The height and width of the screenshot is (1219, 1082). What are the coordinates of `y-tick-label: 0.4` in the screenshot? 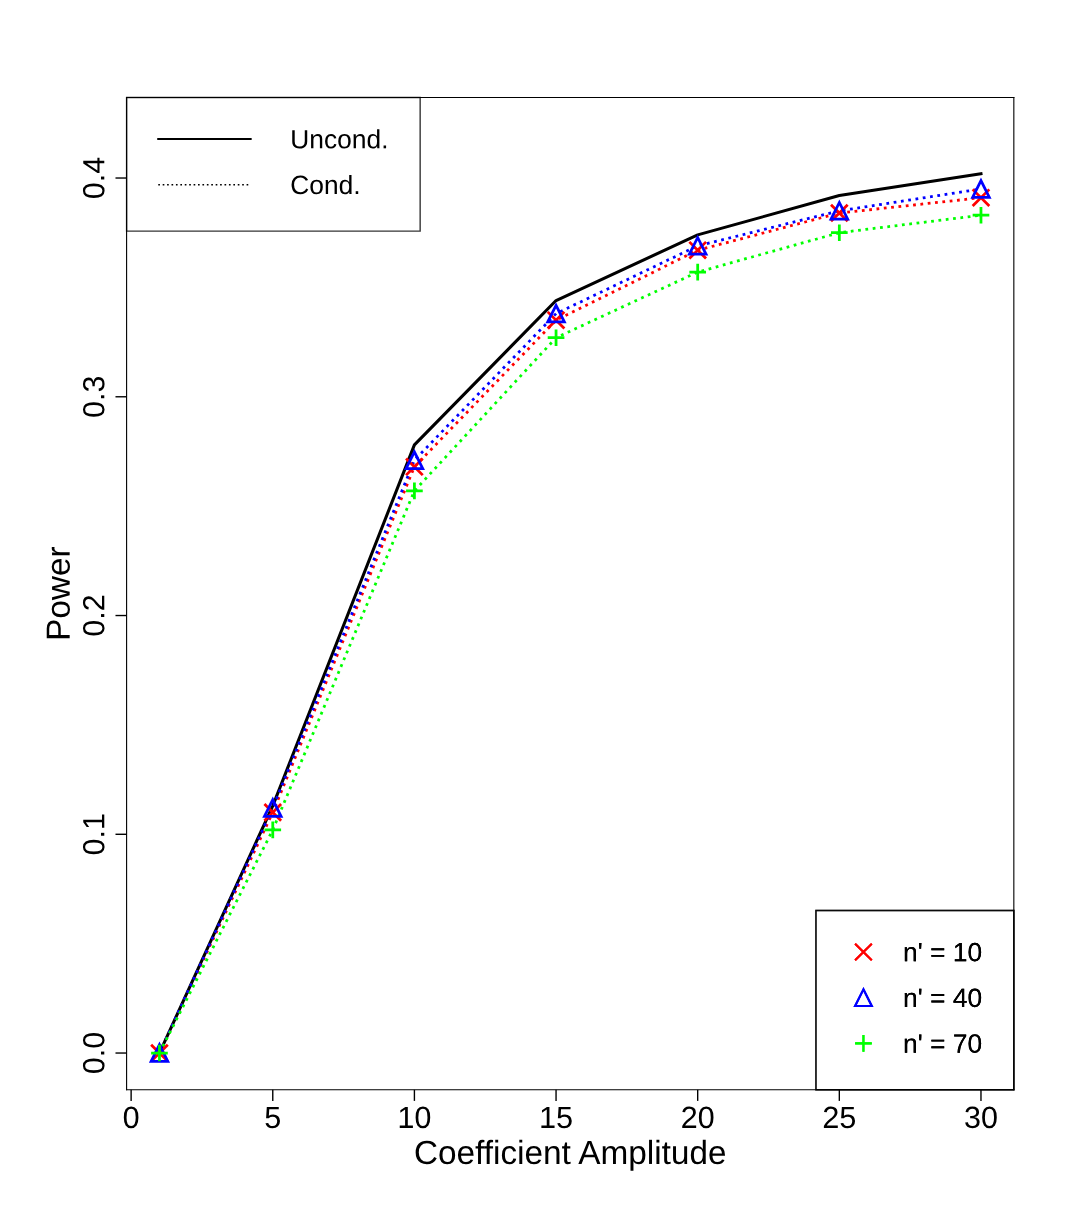 It's located at (93, 178).